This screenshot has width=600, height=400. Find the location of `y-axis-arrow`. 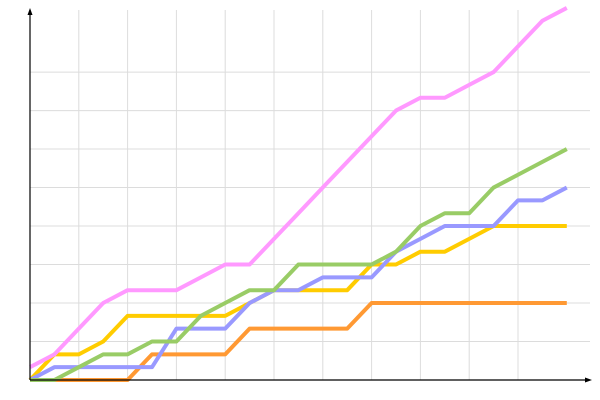

y-axis-arrow is located at coordinates (30, 11).